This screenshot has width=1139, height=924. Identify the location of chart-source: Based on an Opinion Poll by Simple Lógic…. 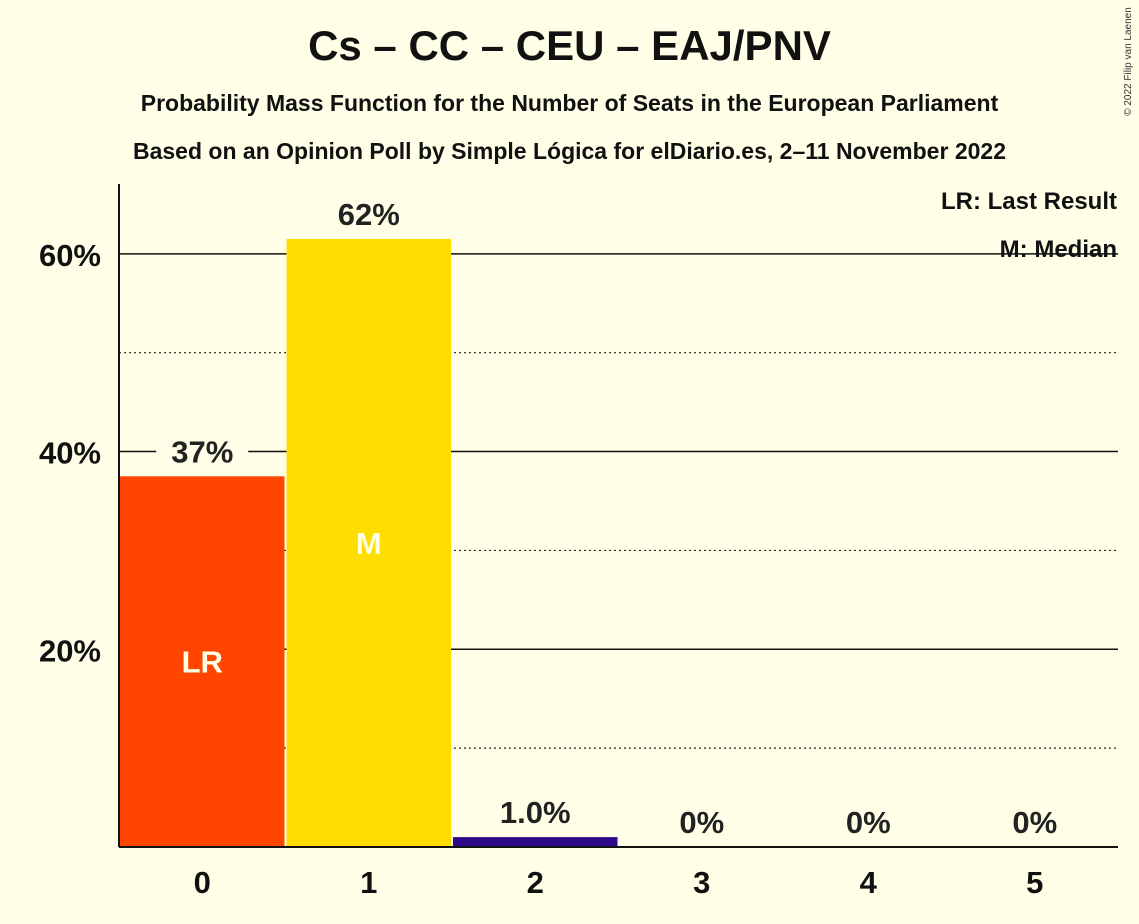
(569, 151).